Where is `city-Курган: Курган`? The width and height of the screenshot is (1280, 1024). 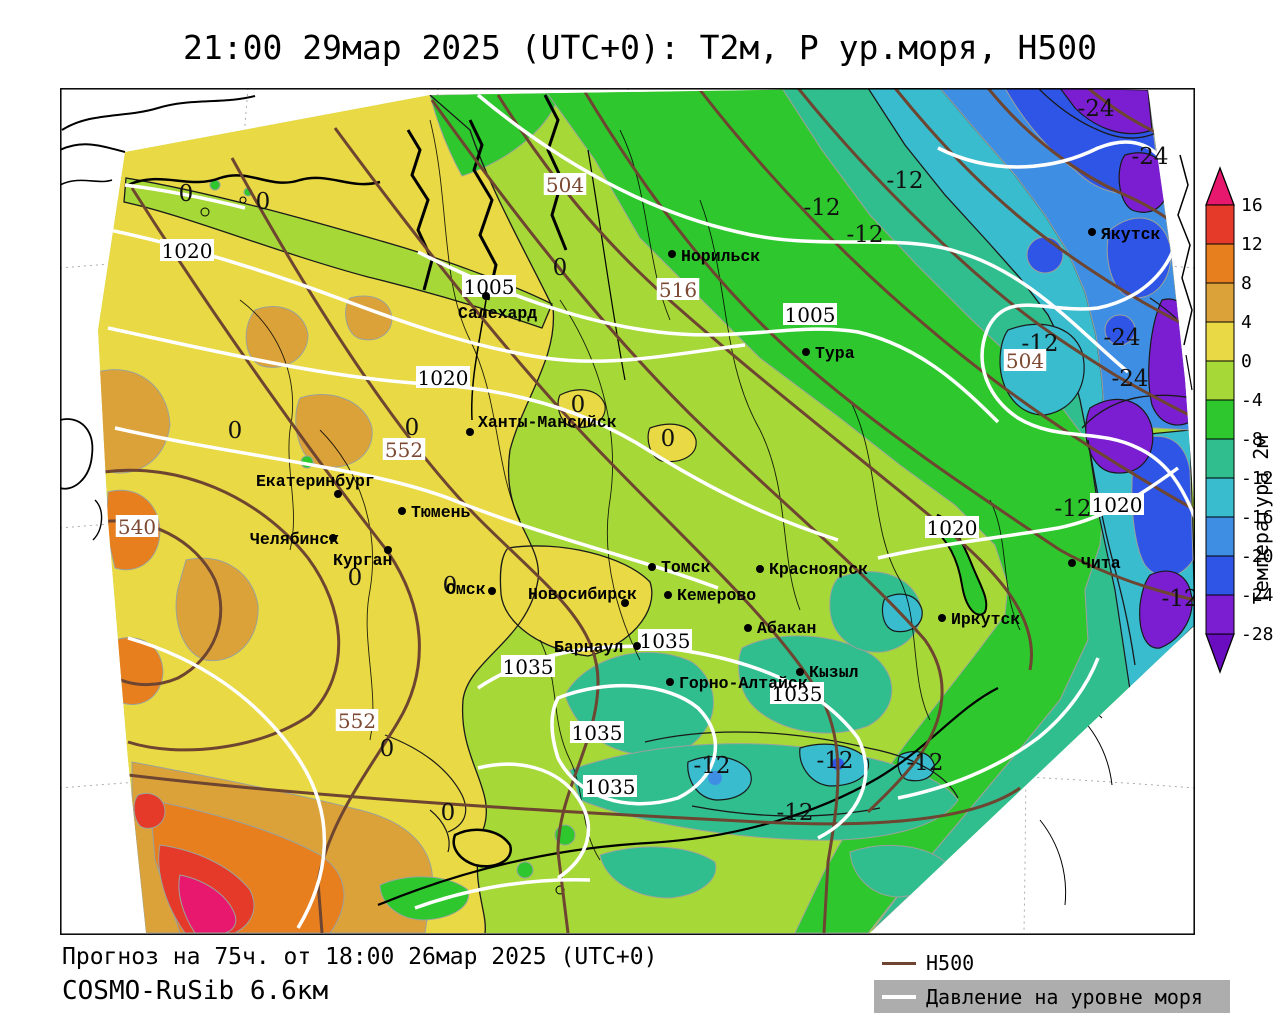 city-Курган: Курган is located at coordinates (362, 558).